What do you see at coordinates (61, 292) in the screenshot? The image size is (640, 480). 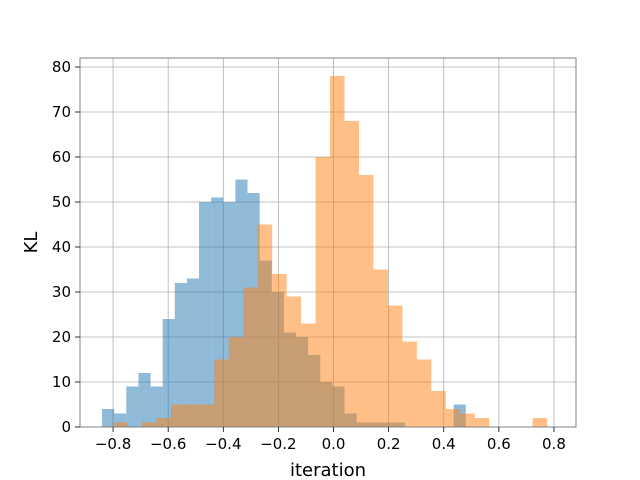 I see `y-tick-label-3: 30` at bounding box center [61, 292].